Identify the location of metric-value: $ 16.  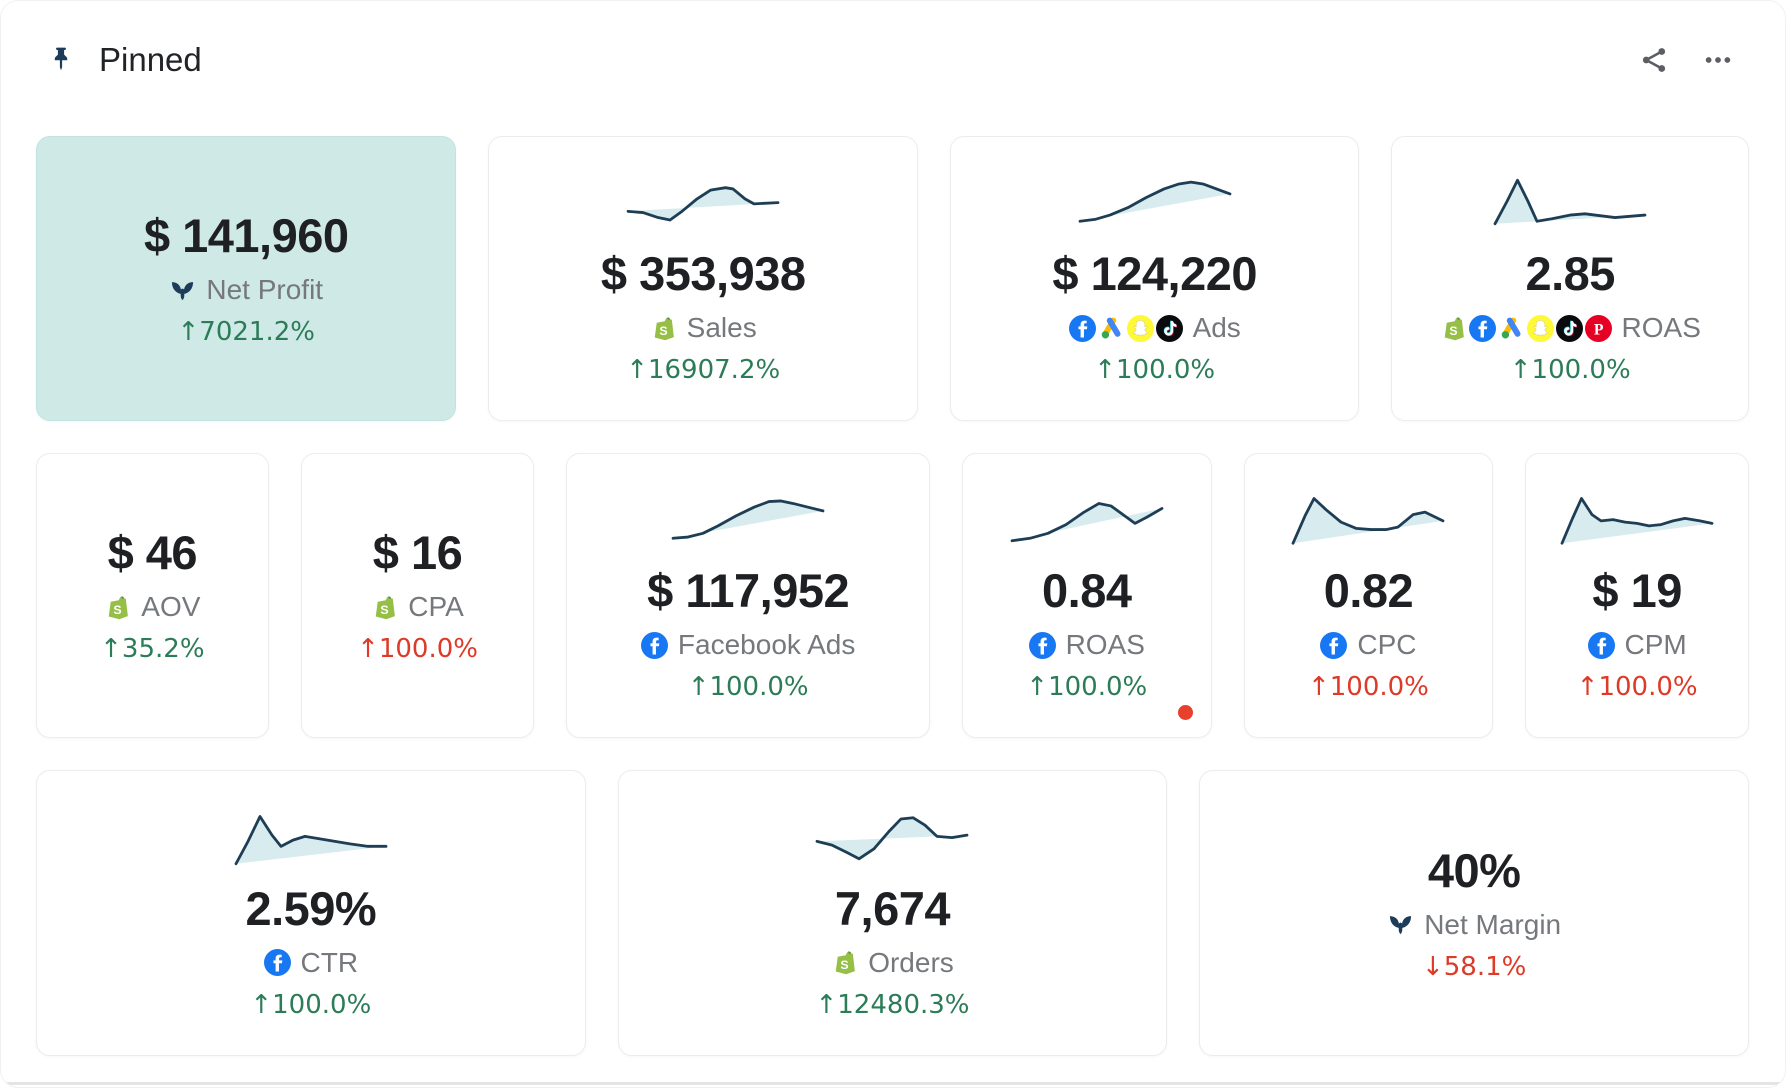
(417, 552).